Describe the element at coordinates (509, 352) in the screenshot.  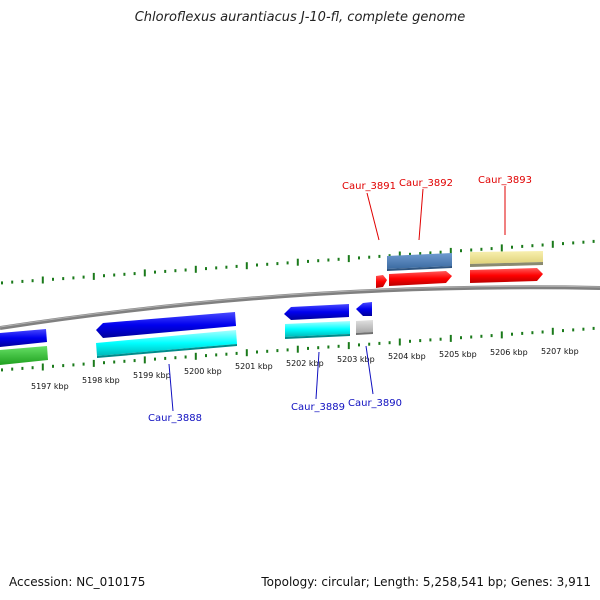
I see `scale-label: 5206 kbp` at that location.